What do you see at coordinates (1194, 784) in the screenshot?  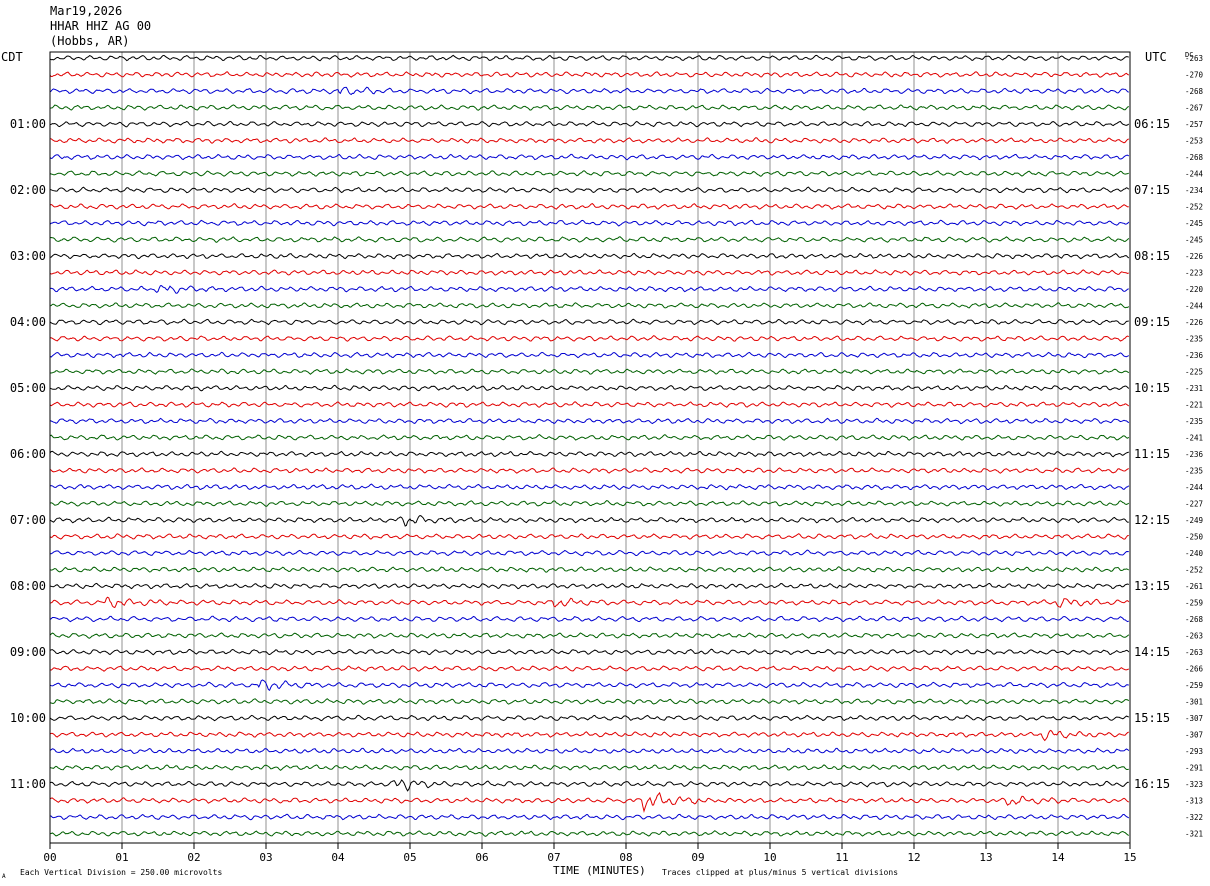 I see `dc-offset-label: -323` at bounding box center [1194, 784].